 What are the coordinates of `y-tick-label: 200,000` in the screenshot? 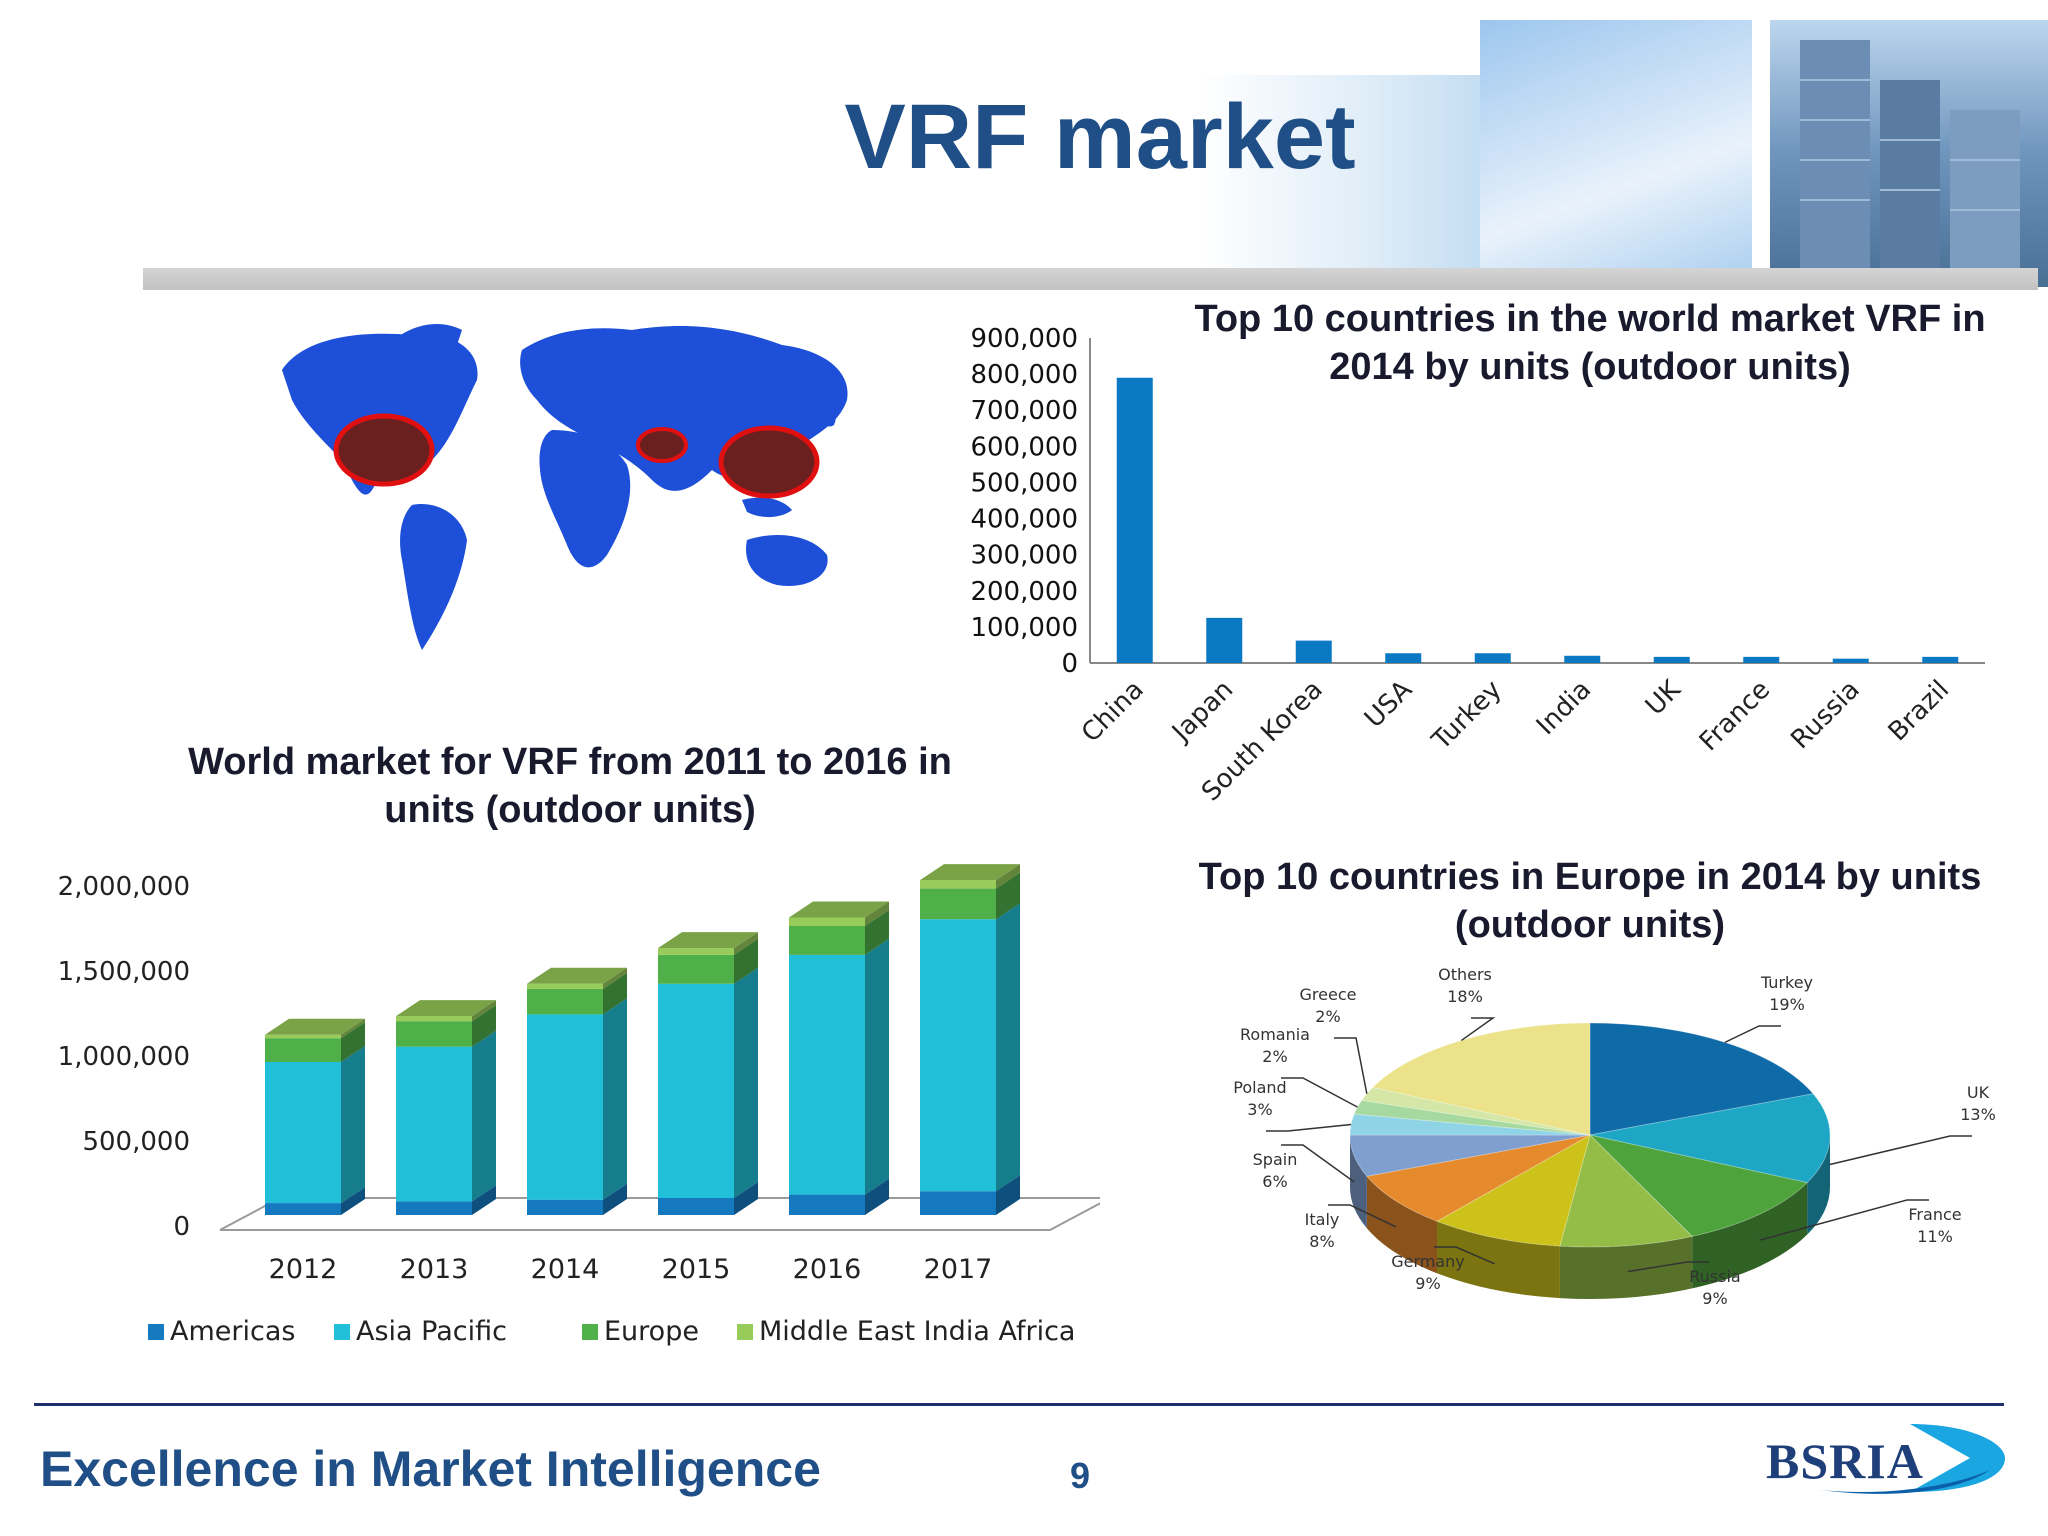 It's located at (1024, 592).